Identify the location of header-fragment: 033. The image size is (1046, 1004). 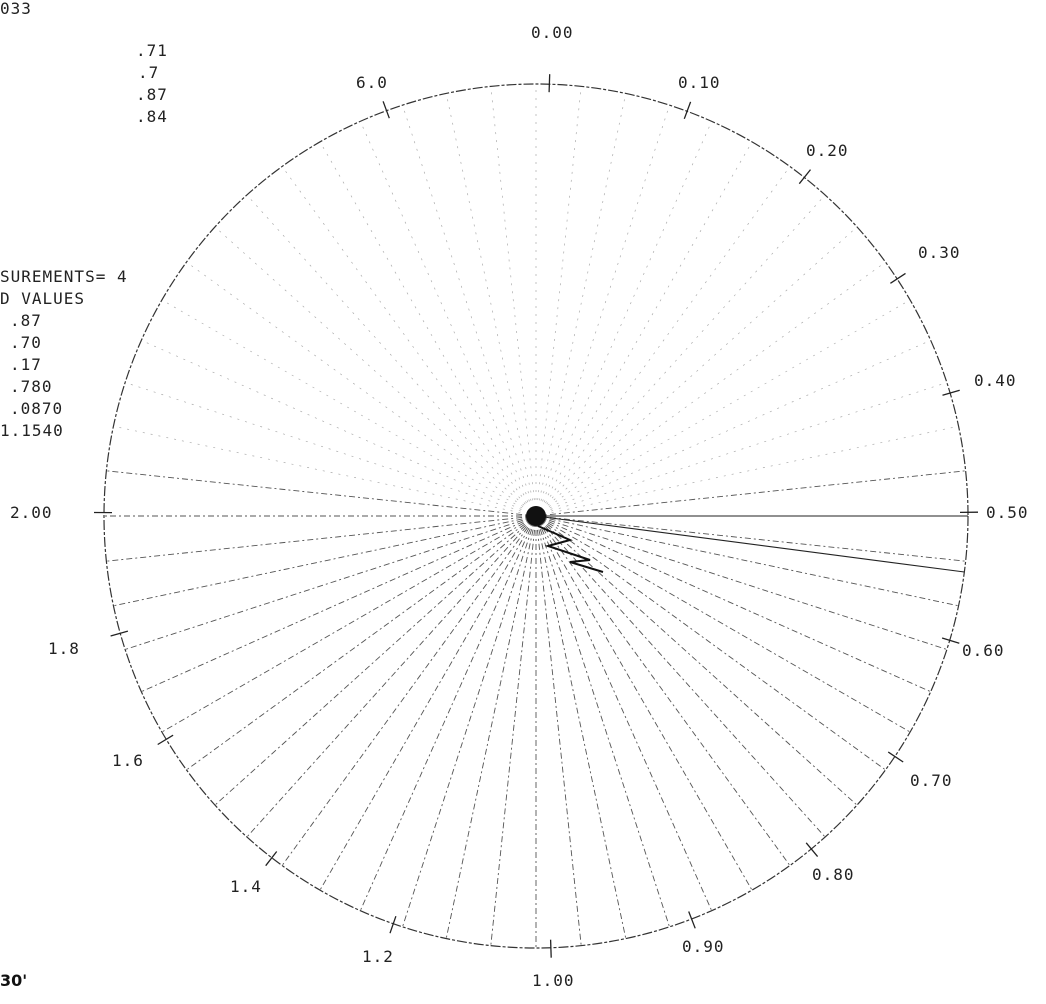
(16, 9).